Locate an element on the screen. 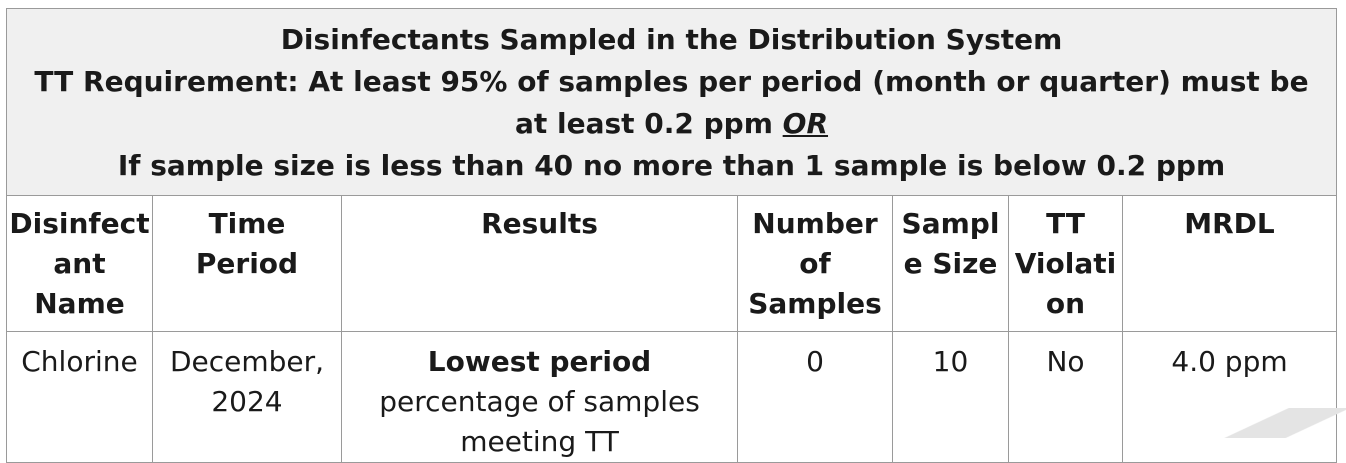 Image resolution: width=1346 pixels, height=463 pixels. header-text: Name is located at coordinates (79, 304).